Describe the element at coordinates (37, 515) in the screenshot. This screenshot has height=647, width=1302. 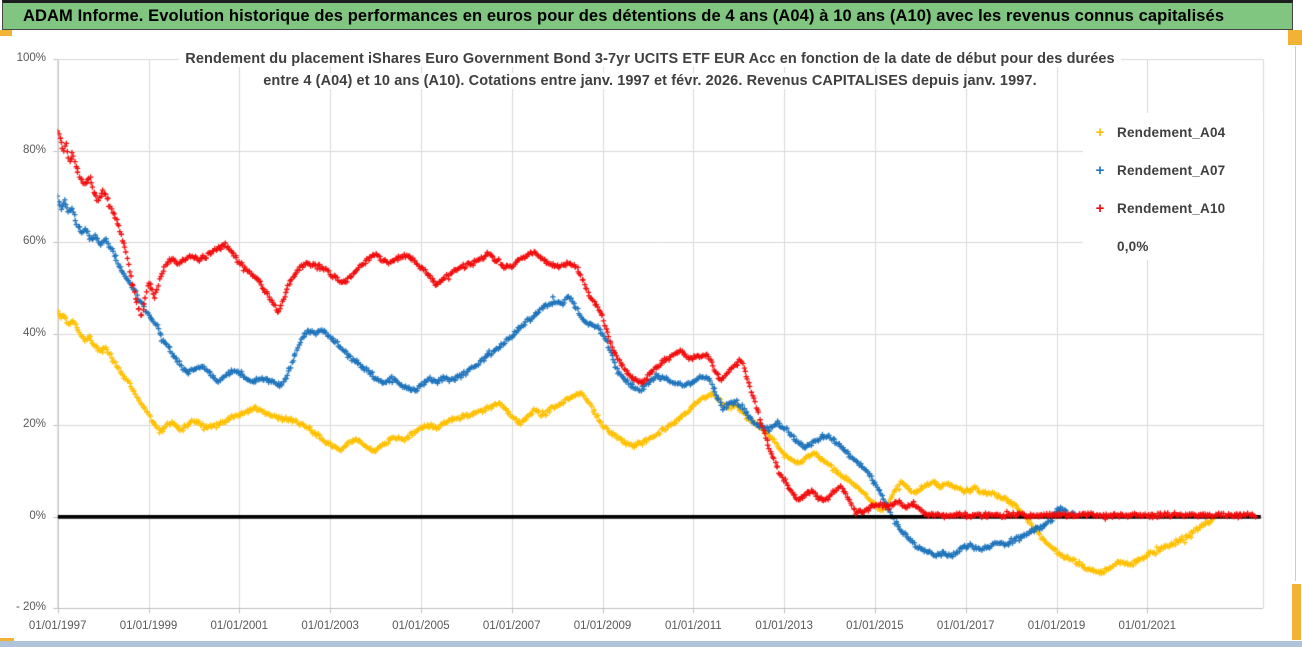
I see `y-axis-tick-label: 0%` at that location.